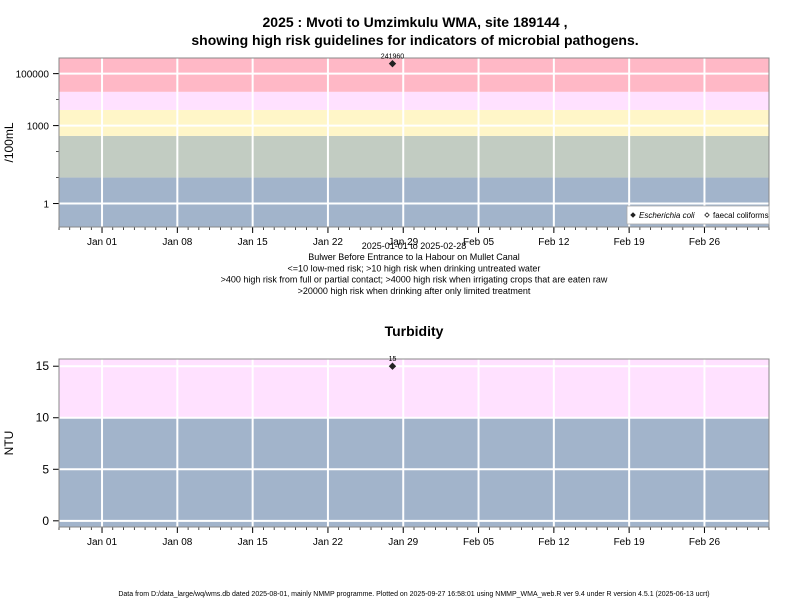  I want to click on y-axis-label: /100mL, so click(9, 142).